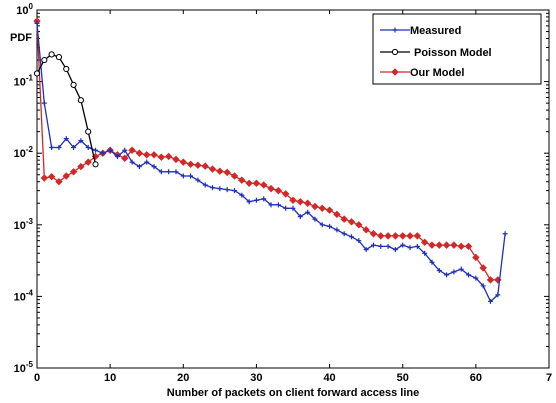 The width and height of the screenshot is (556, 403). Describe the element at coordinates (24, 152) in the screenshot. I see `y-tick-label: 10⁻²` at that location.